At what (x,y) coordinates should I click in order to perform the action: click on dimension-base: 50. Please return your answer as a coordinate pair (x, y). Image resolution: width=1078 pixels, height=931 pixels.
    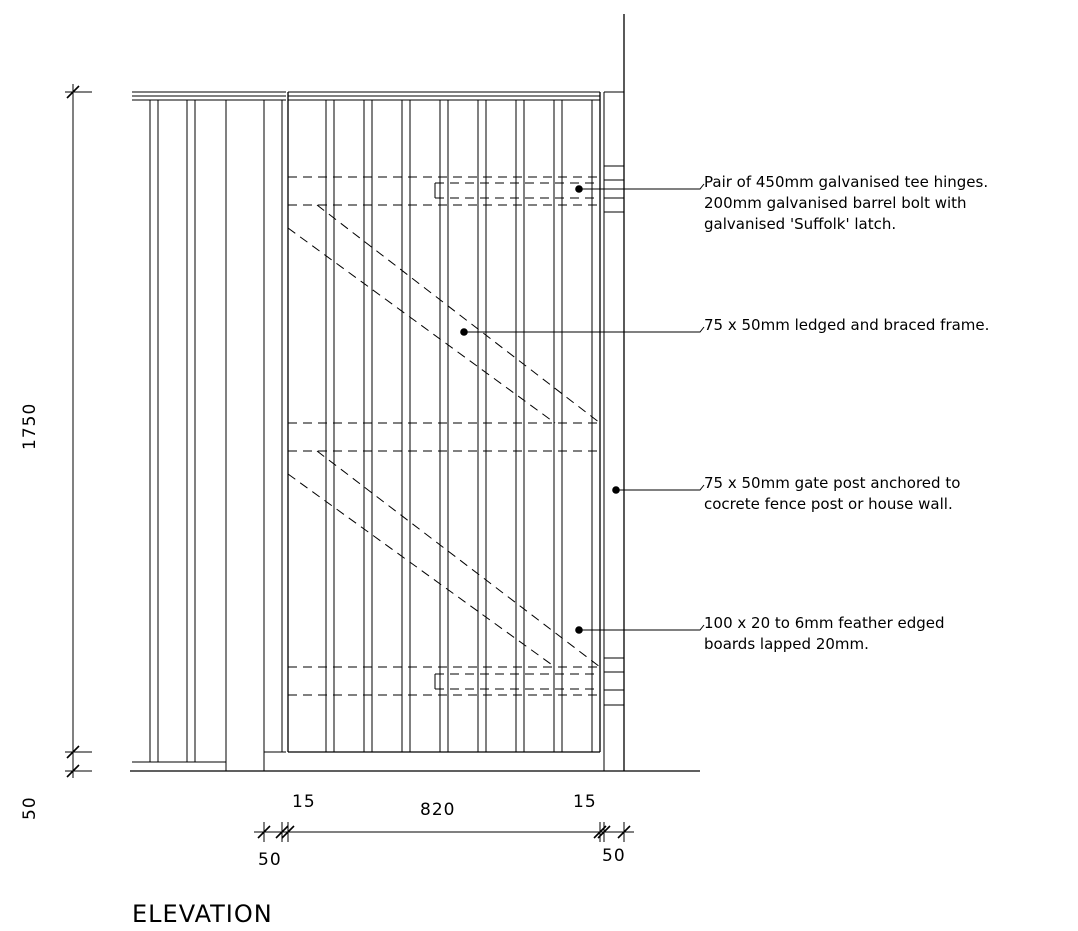
    Looking at the image, I should click on (30, 808).